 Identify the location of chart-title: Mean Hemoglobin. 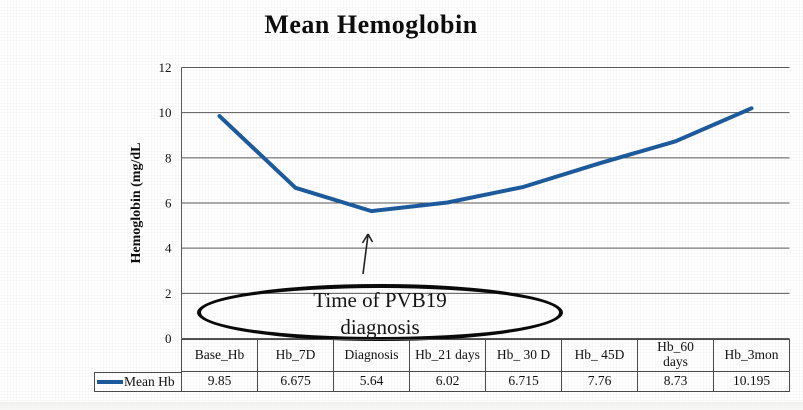
(371, 24).